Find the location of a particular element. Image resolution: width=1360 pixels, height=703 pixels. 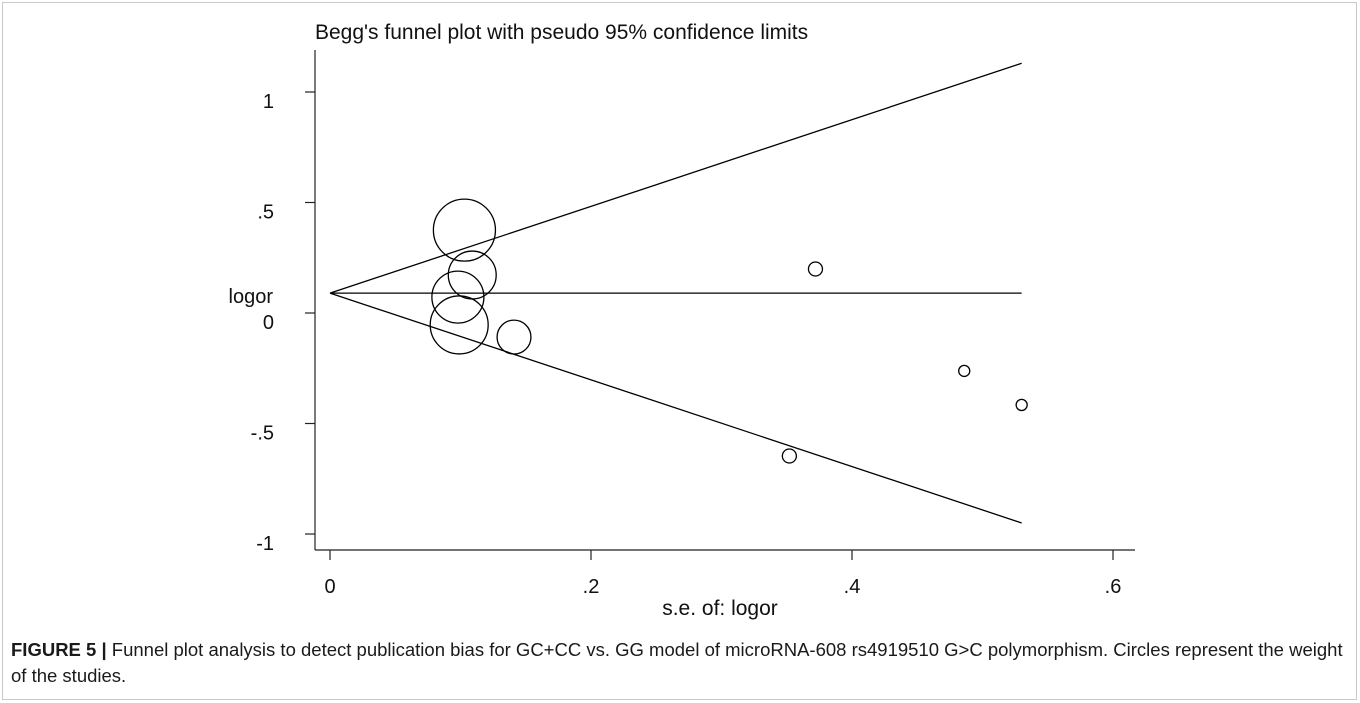

x-tick-label: .6 is located at coordinates (1113, 587).